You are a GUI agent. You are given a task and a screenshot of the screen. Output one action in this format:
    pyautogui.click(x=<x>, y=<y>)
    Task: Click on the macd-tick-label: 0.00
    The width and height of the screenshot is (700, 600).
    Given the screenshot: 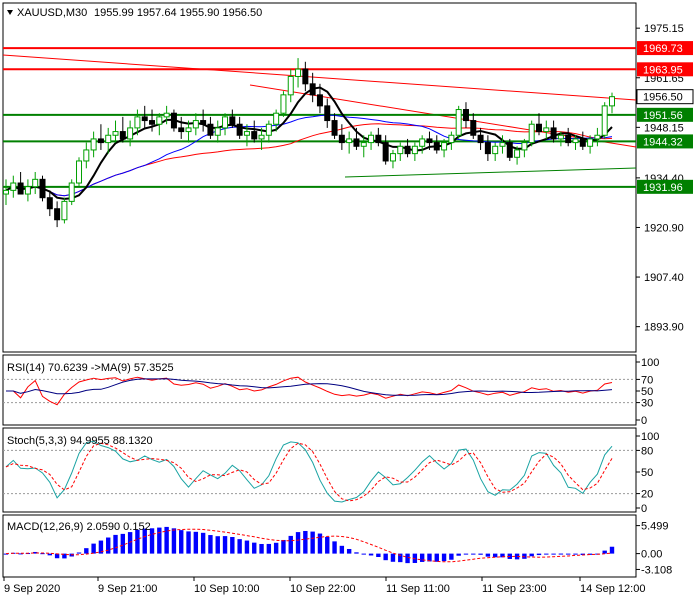 What is the action you would take?
    pyautogui.click(x=651, y=555)
    